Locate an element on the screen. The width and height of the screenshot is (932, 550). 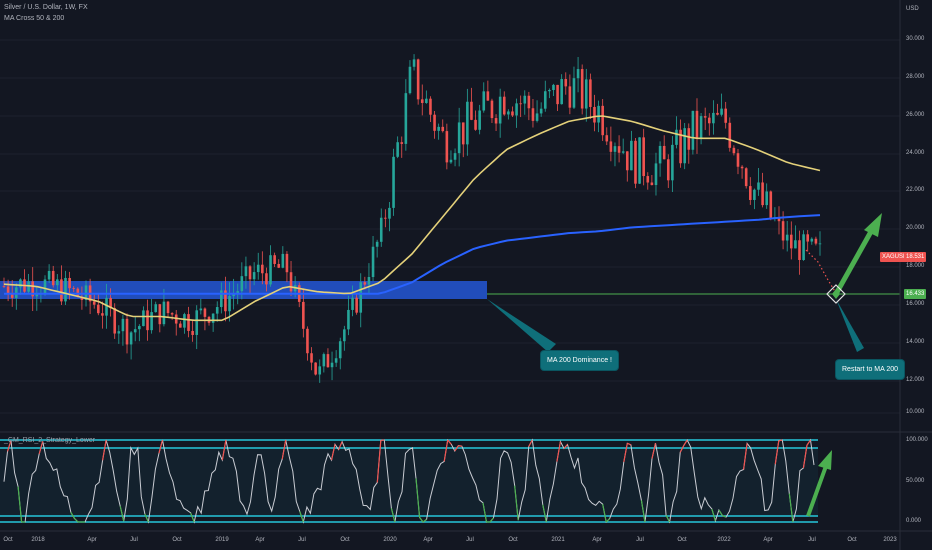
last-price-tag: 18.531 is located at coordinates (915, 257).